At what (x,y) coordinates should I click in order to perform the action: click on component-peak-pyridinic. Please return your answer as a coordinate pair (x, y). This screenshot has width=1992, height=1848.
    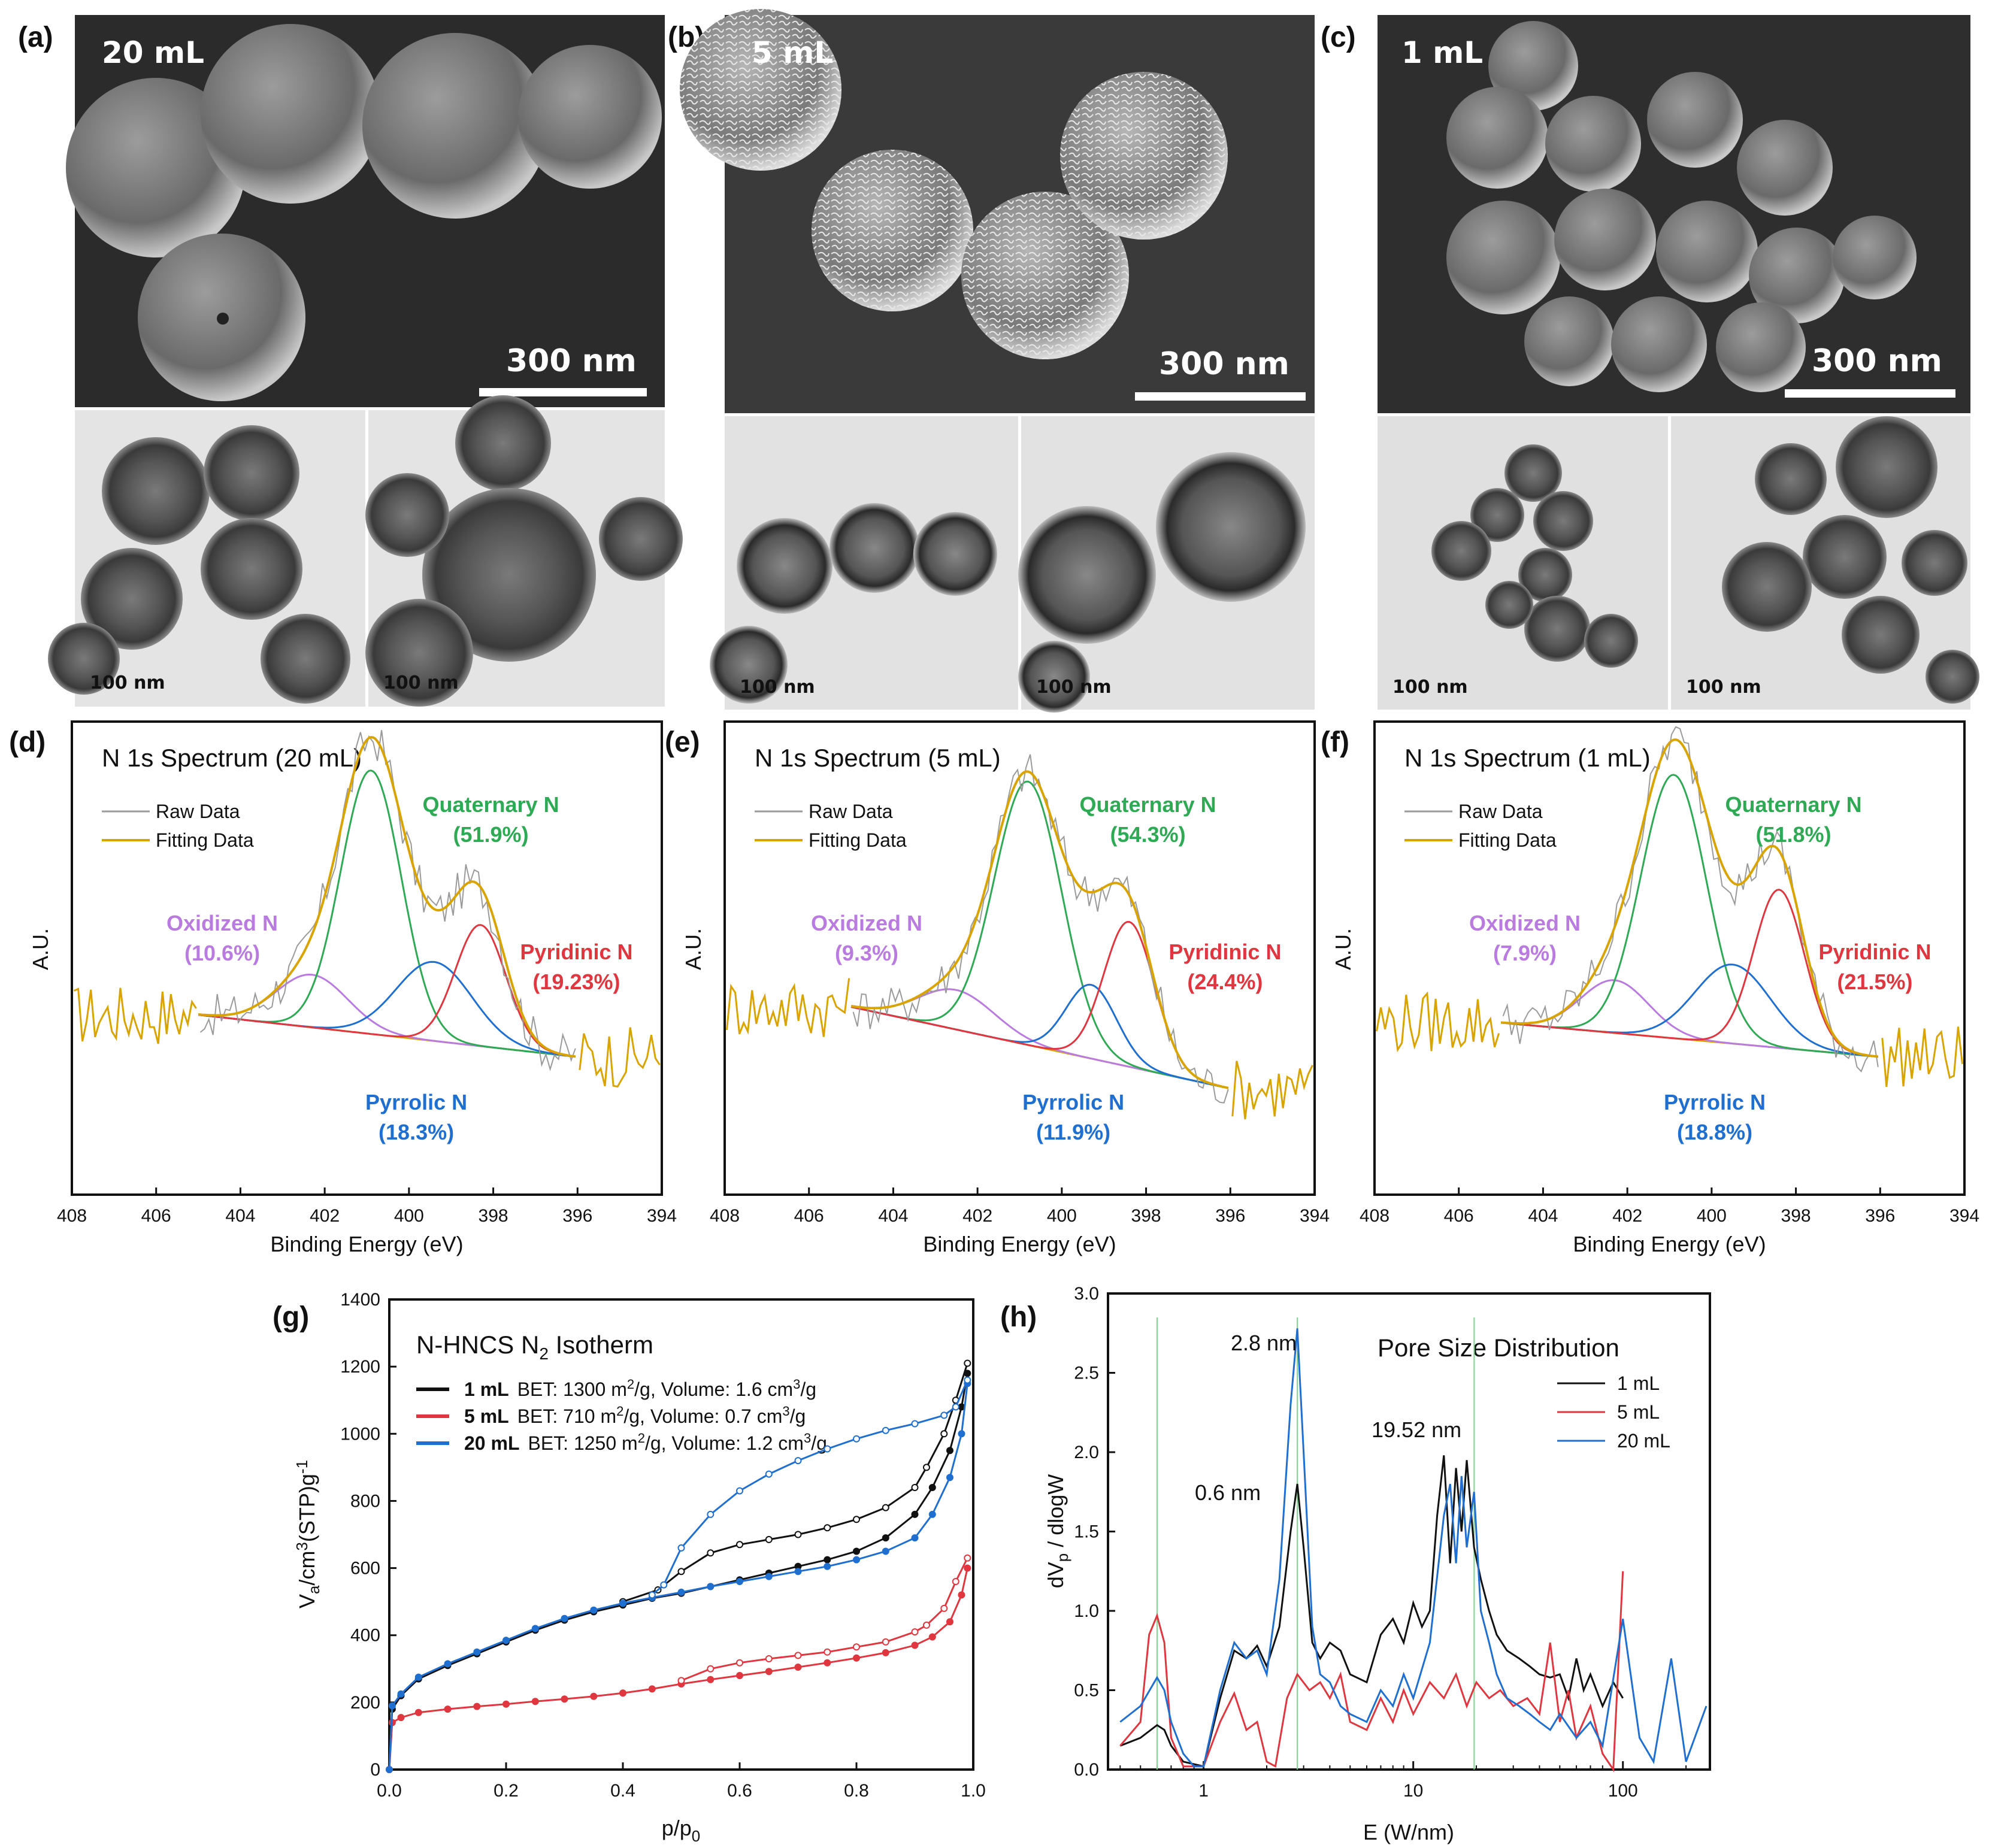
    Looking at the image, I should click on (387, 991).